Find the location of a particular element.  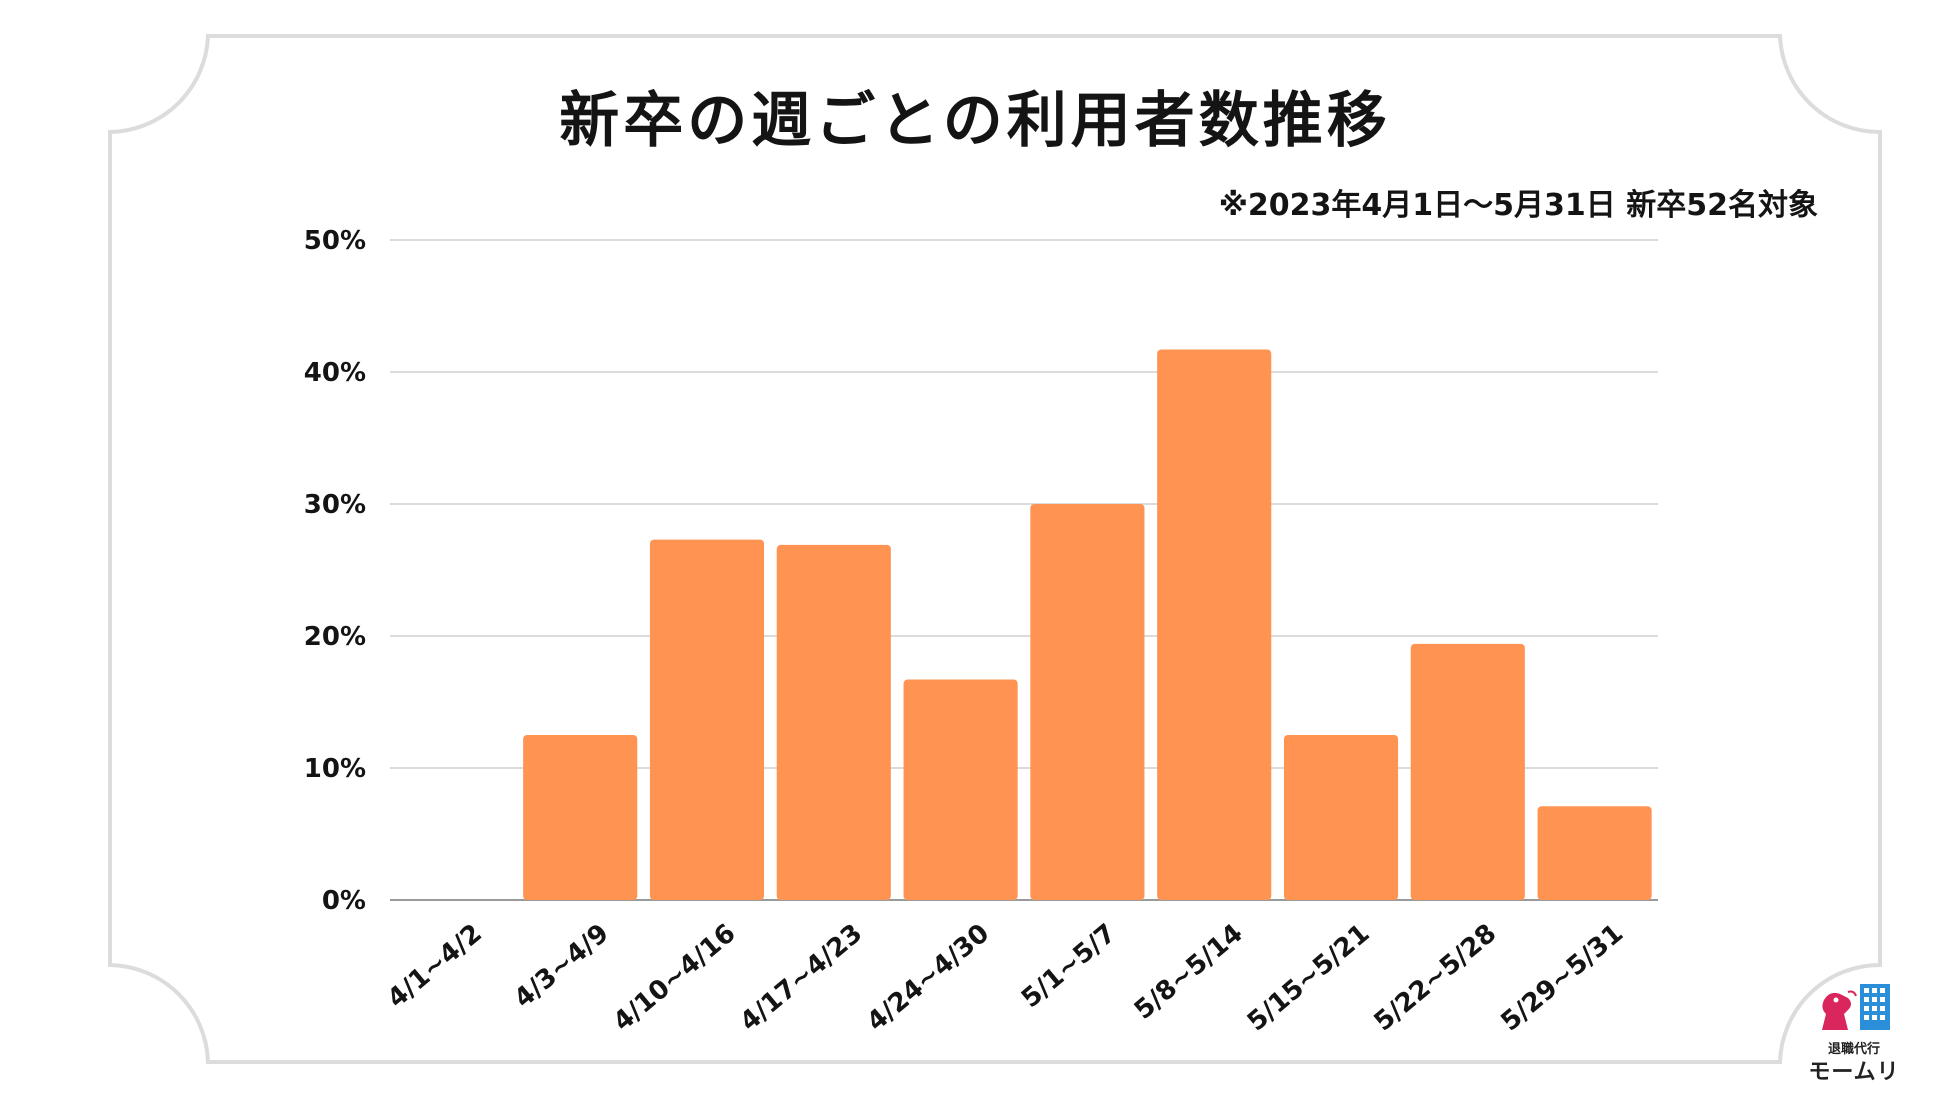

brand-logo: 退職代行 モームリ is located at coordinates (1854, 1033).